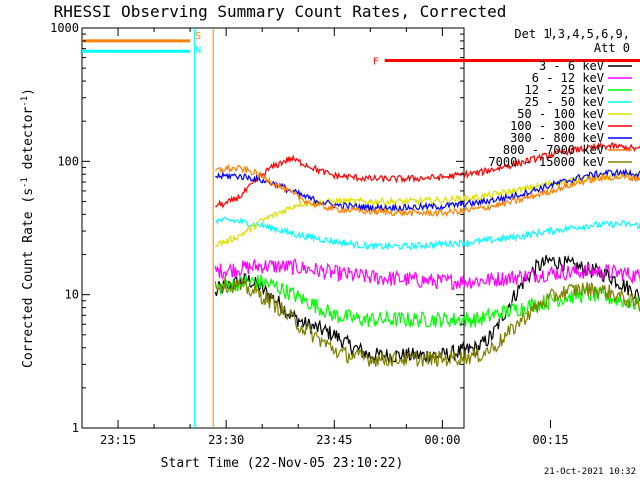  Describe the element at coordinates (282, 463) in the screenshot. I see `x-axis-label: Start Time (22-Nov-05 23:10:22)` at that location.